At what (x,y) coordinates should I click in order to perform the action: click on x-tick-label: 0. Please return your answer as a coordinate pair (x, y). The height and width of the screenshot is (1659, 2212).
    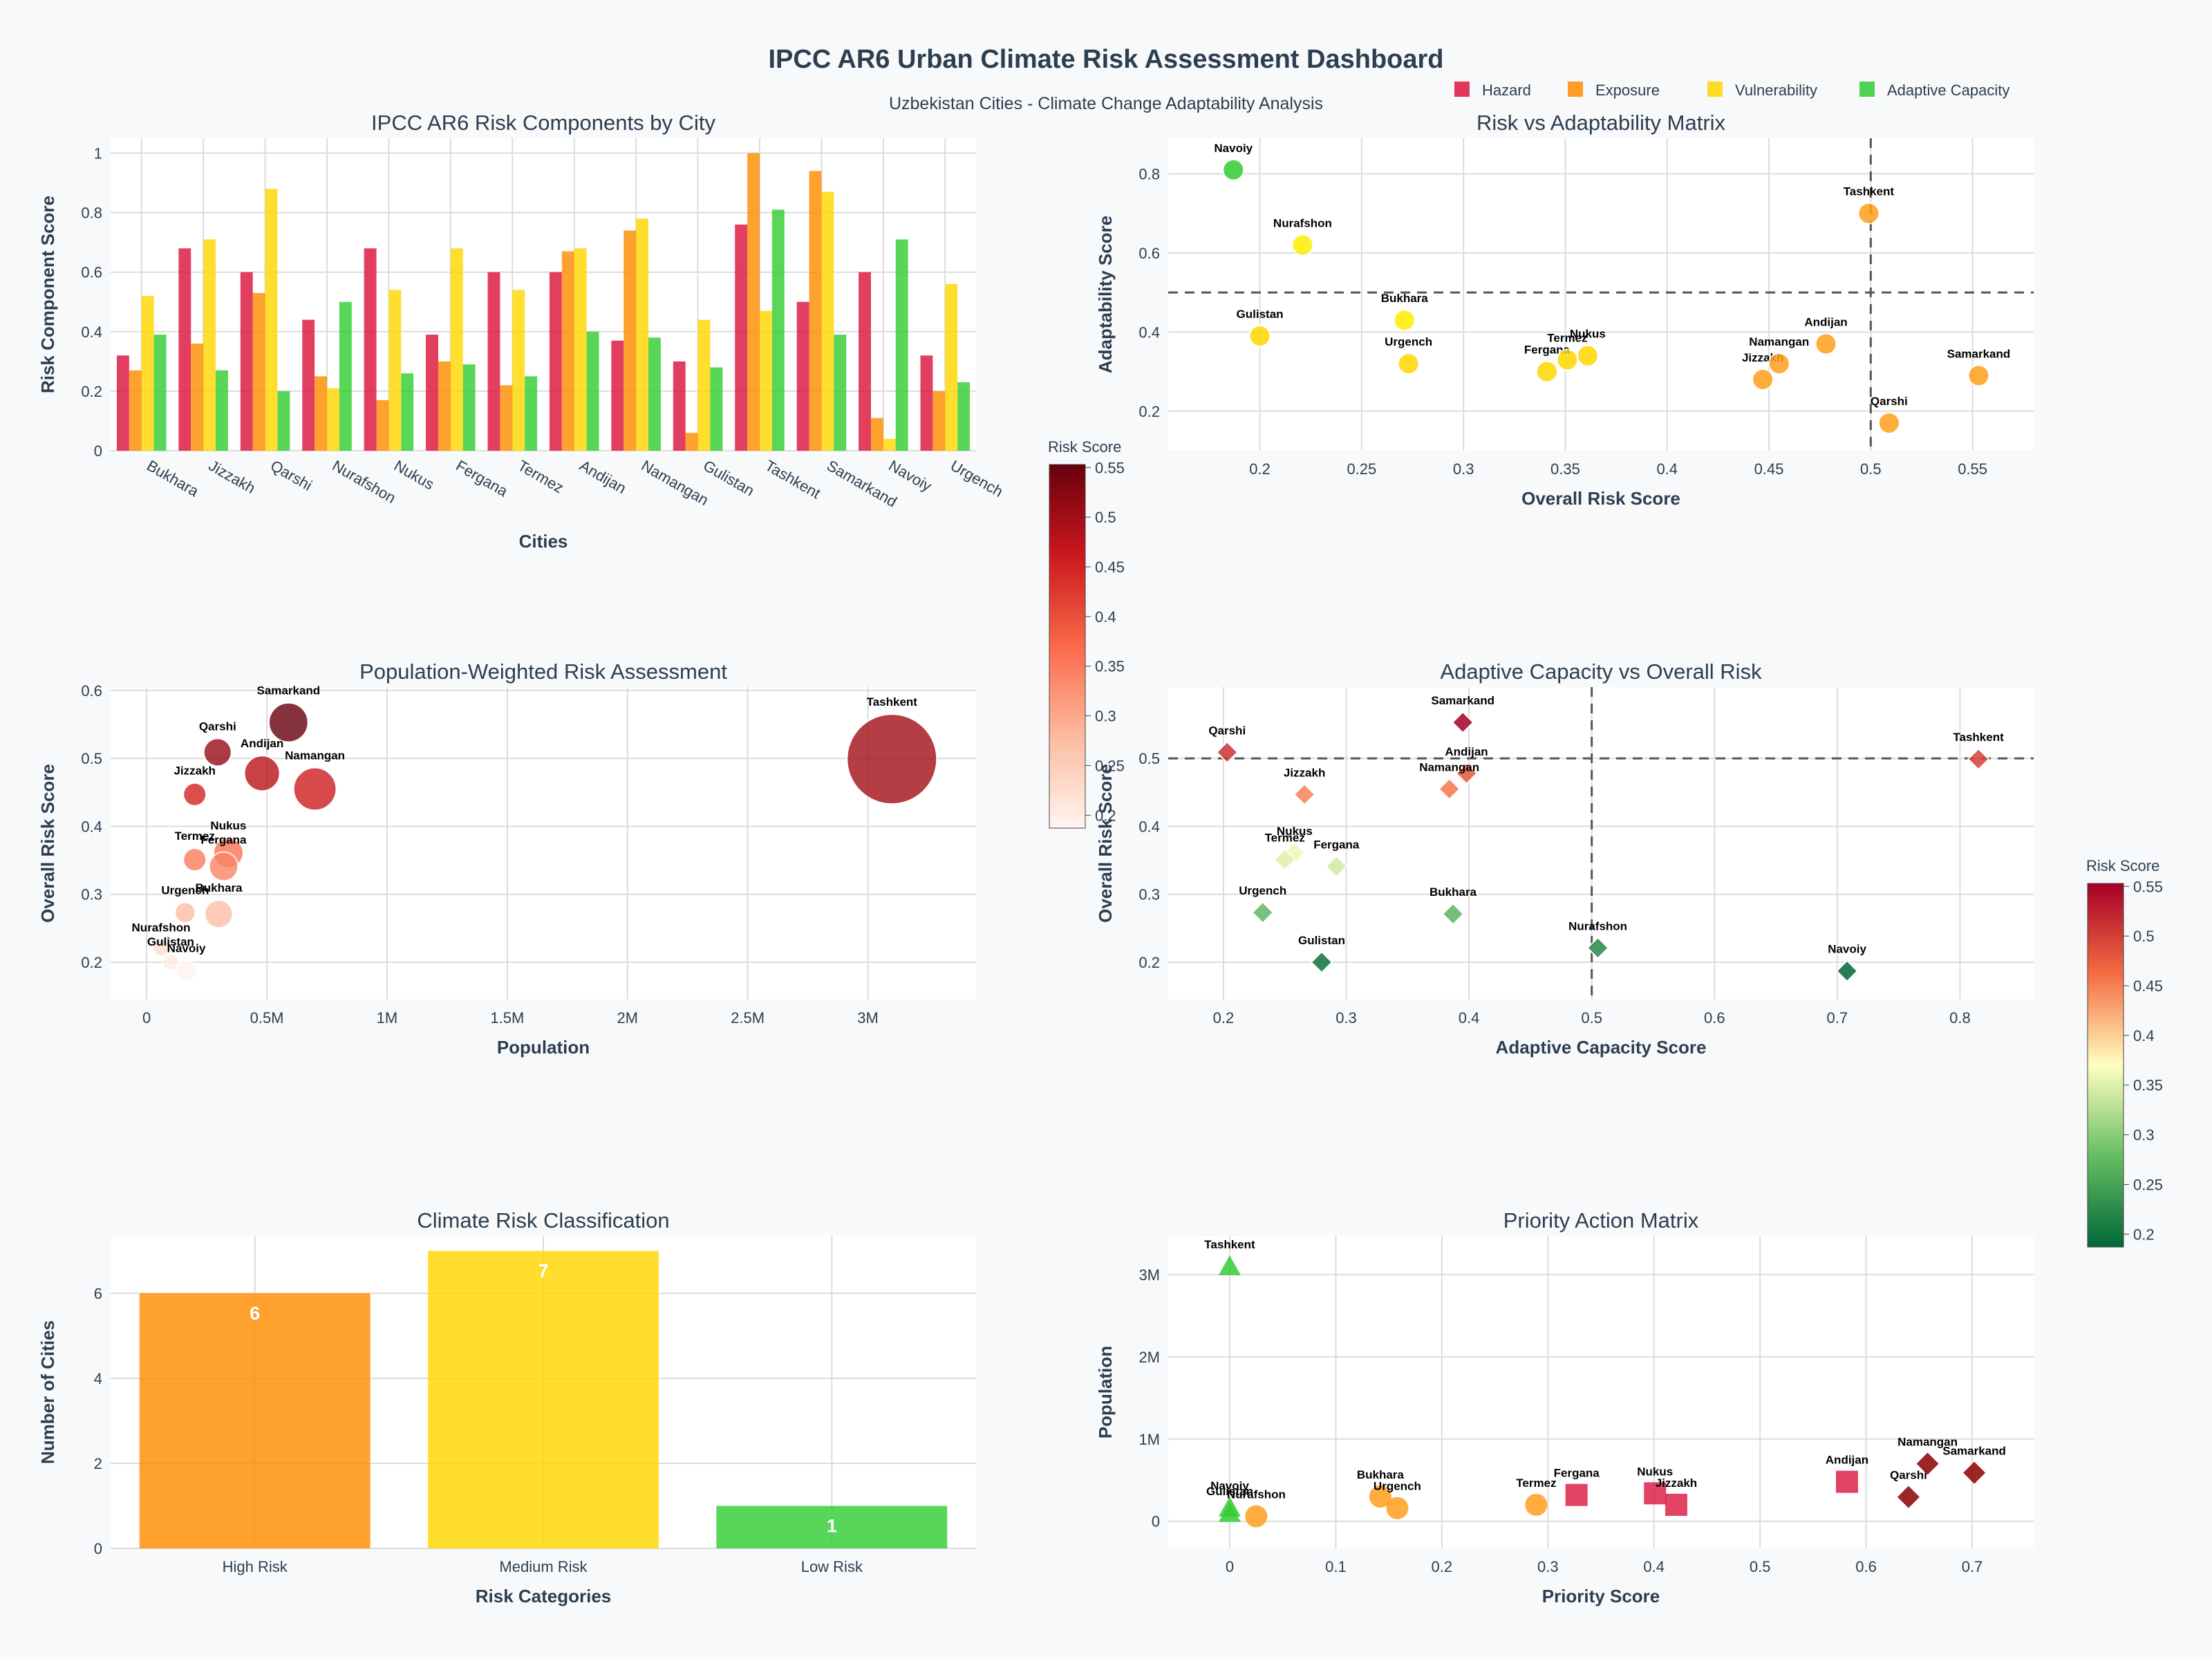
    Looking at the image, I should click on (146, 1018).